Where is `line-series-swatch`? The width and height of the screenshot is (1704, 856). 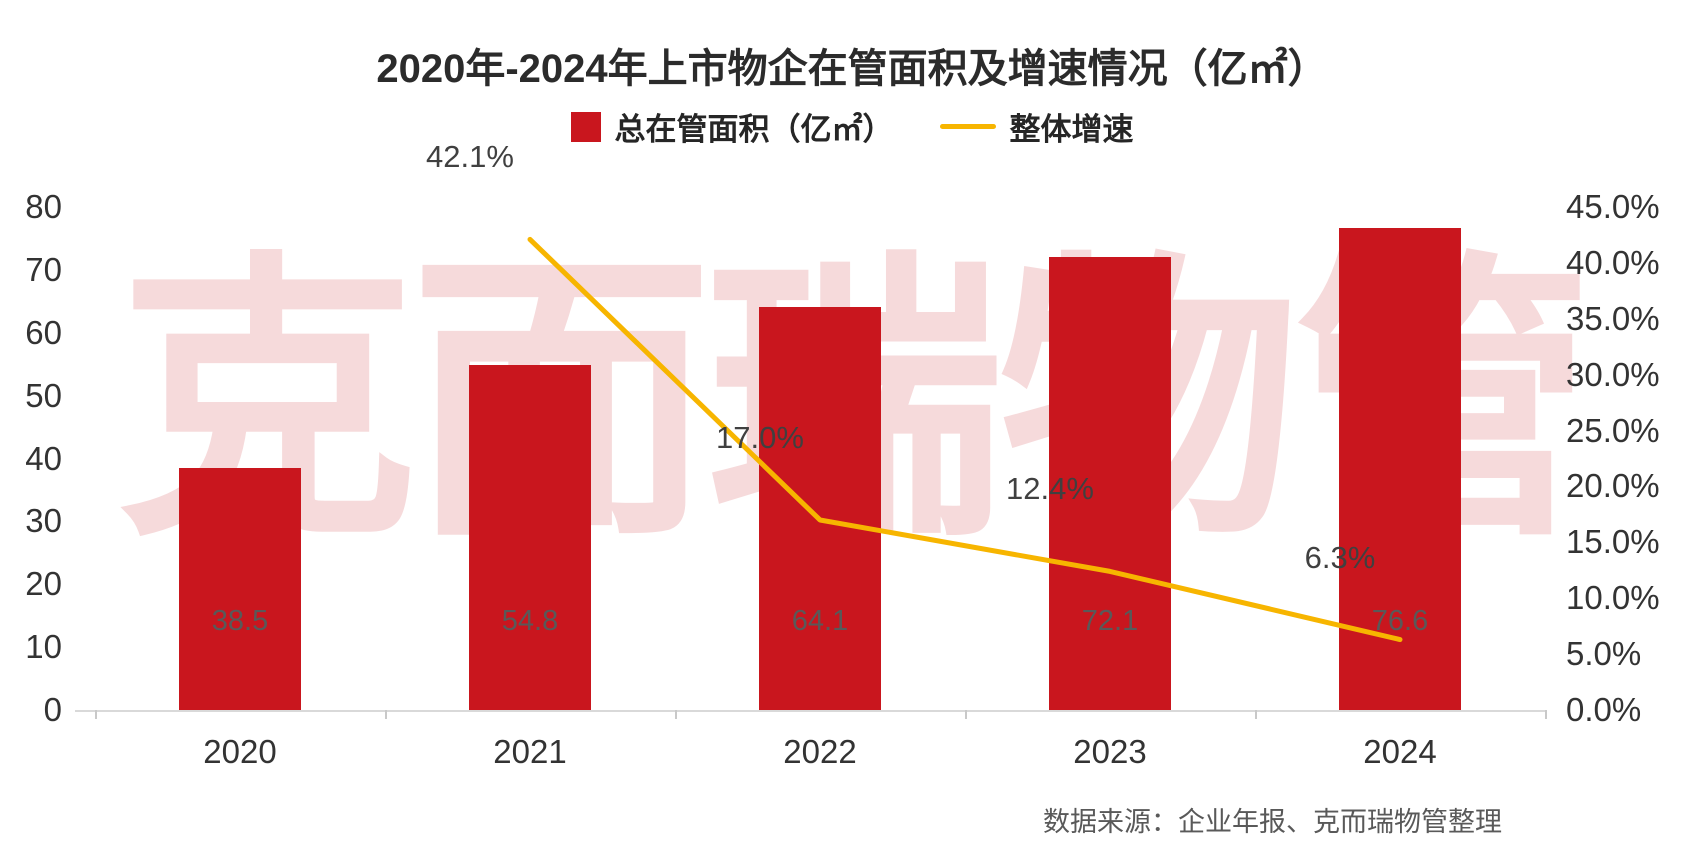 line-series-swatch is located at coordinates (967, 126).